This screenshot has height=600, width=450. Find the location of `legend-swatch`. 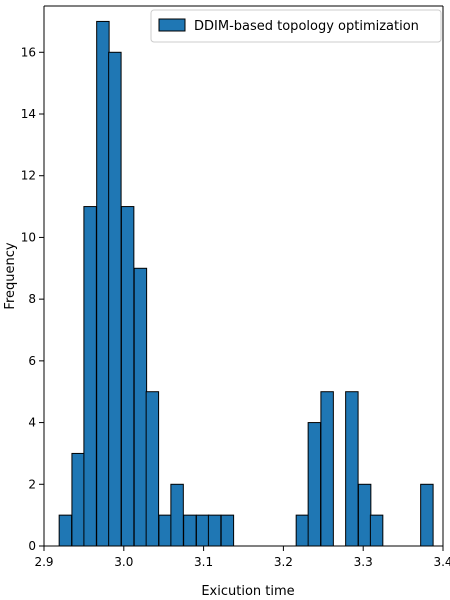

legend-swatch is located at coordinates (172, 25).